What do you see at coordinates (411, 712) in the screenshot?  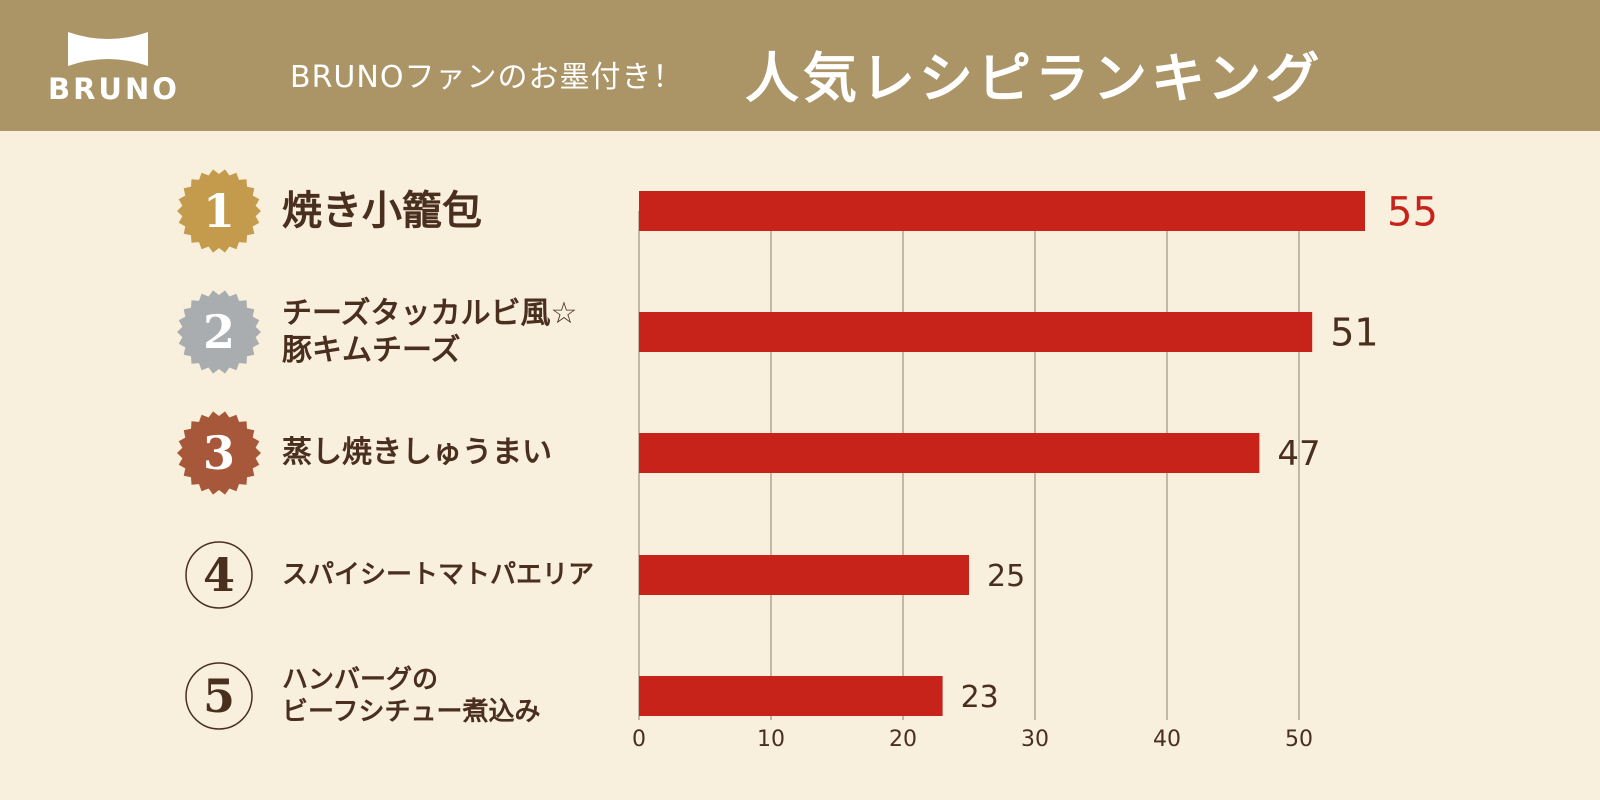 I see `rank-label-line: ビーフシチュー煮込み` at bounding box center [411, 712].